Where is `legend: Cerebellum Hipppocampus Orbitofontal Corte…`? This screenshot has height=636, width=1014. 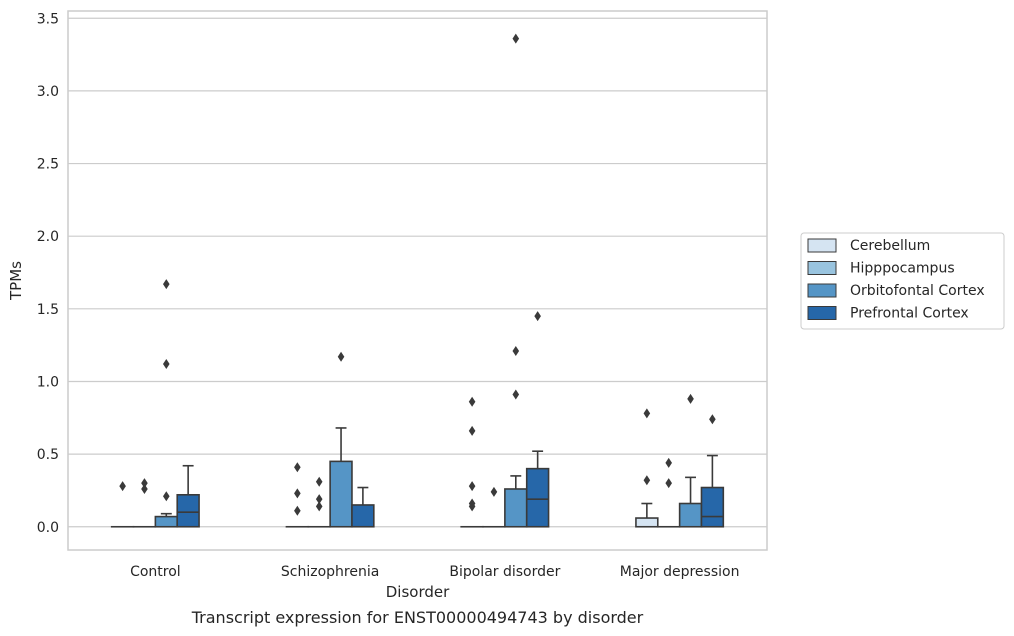 legend: Cerebellum Hipppocampus Orbitofontal Corte… is located at coordinates (902, 281).